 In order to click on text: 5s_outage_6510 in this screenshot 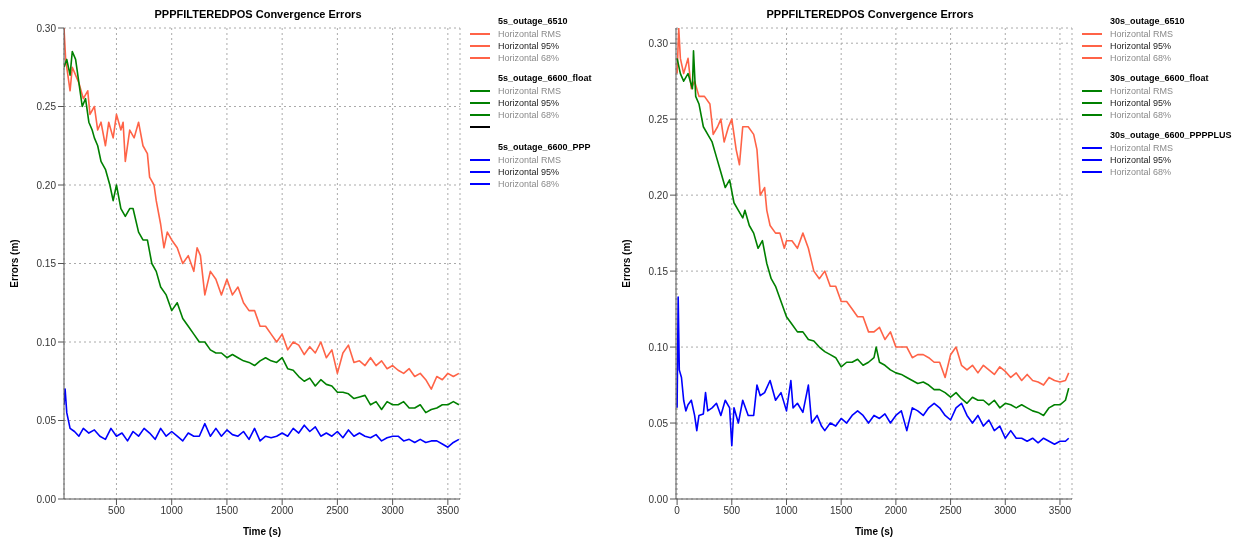, I will do `click(533, 22)`.